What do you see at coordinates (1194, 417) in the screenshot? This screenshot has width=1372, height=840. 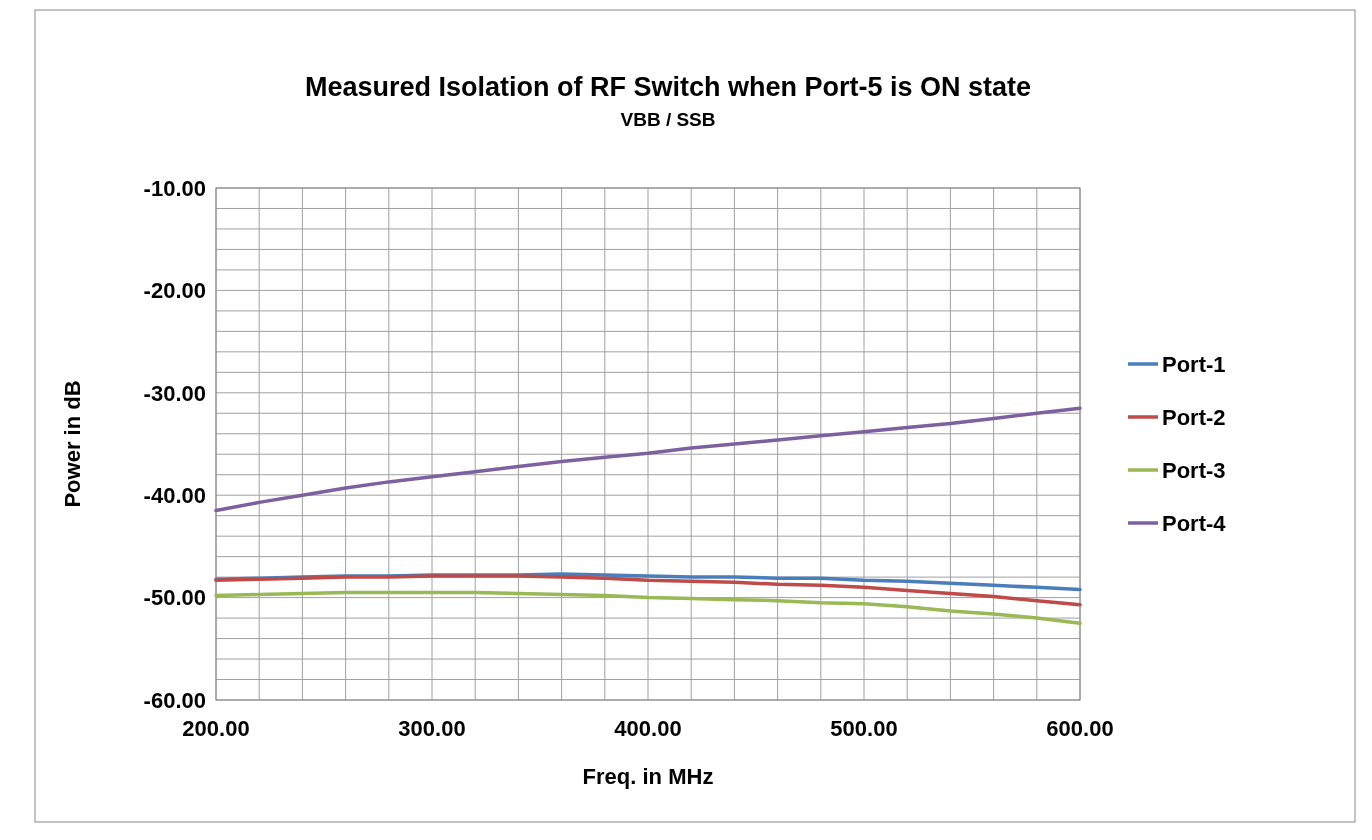 I see `legend-label: Port-2` at bounding box center [1194, 417].